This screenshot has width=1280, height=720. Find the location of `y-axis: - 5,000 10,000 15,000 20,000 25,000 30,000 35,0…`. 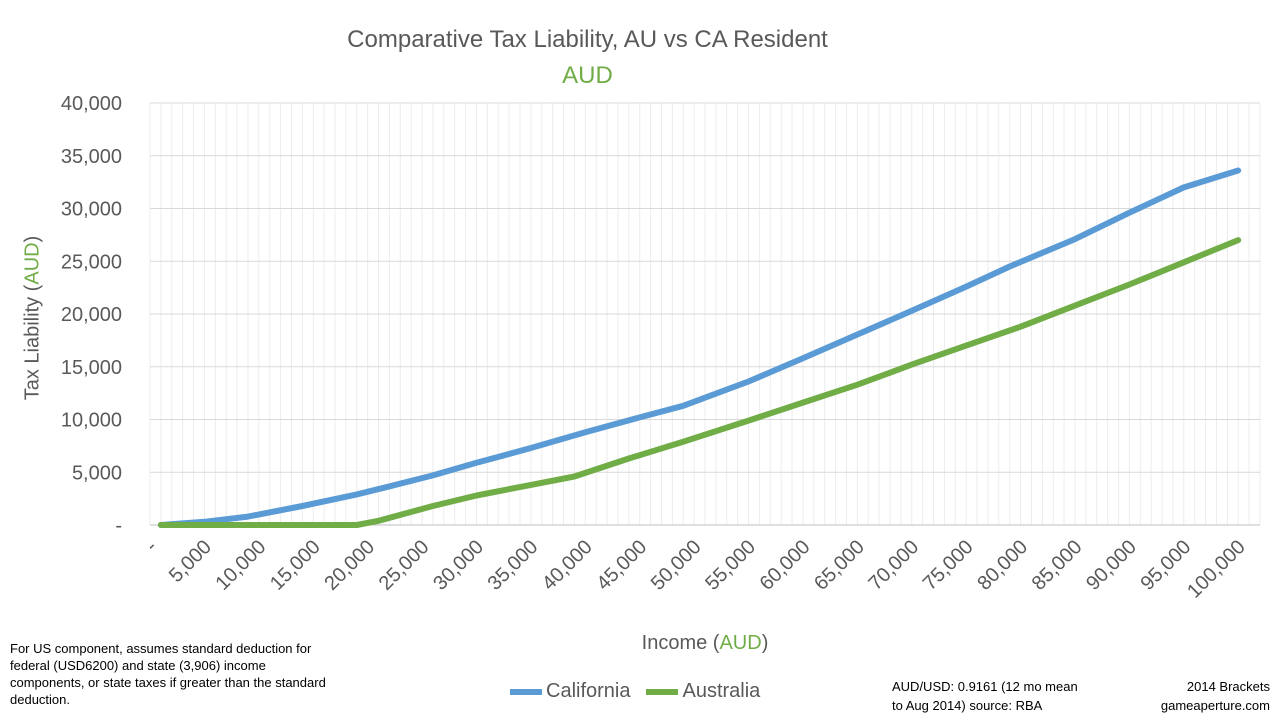

y-axis: - 5,000 10,000 15,000 20,000 25,000 30,000 35,0… is located at coordinates (91, 315).